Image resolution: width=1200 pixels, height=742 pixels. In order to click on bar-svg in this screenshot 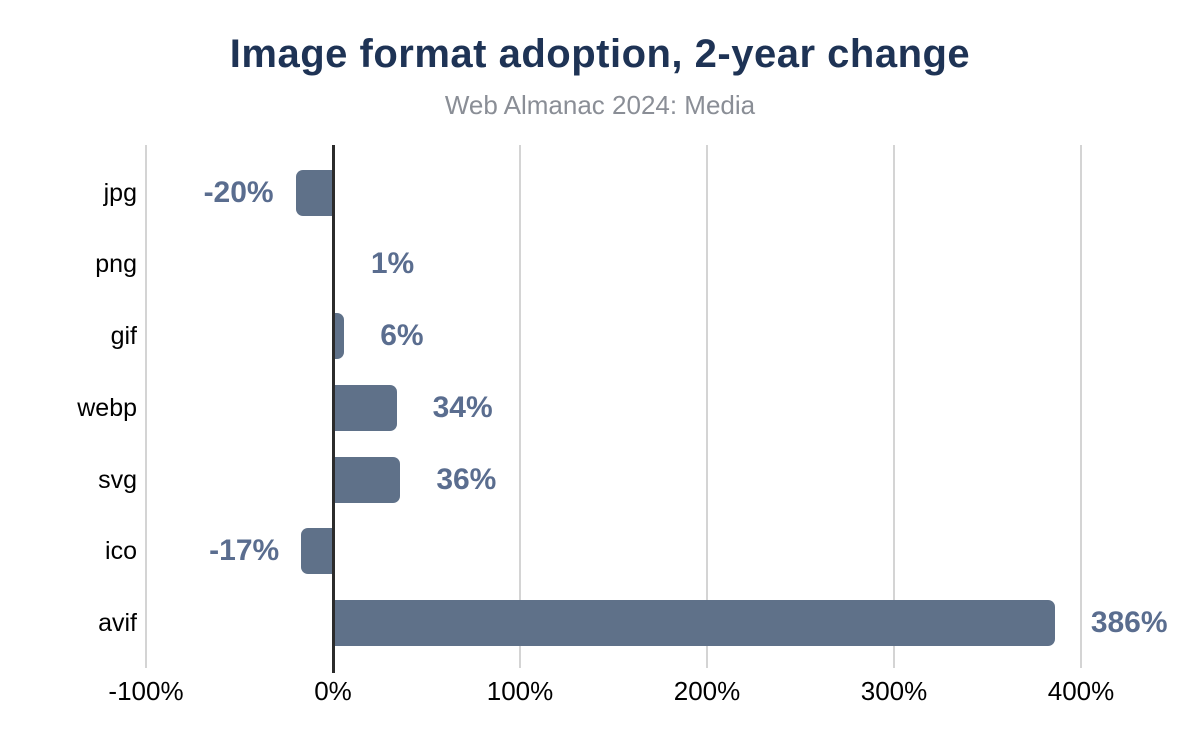, I will do `click(367, 479)`.